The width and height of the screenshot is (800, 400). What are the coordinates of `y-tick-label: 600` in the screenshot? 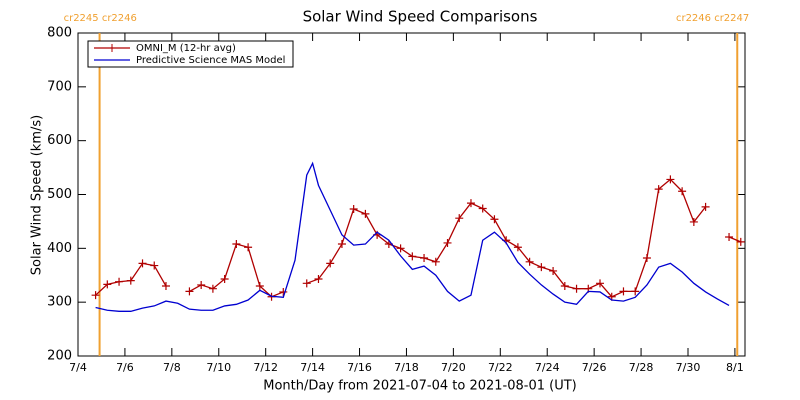 It's located at (59, 140).